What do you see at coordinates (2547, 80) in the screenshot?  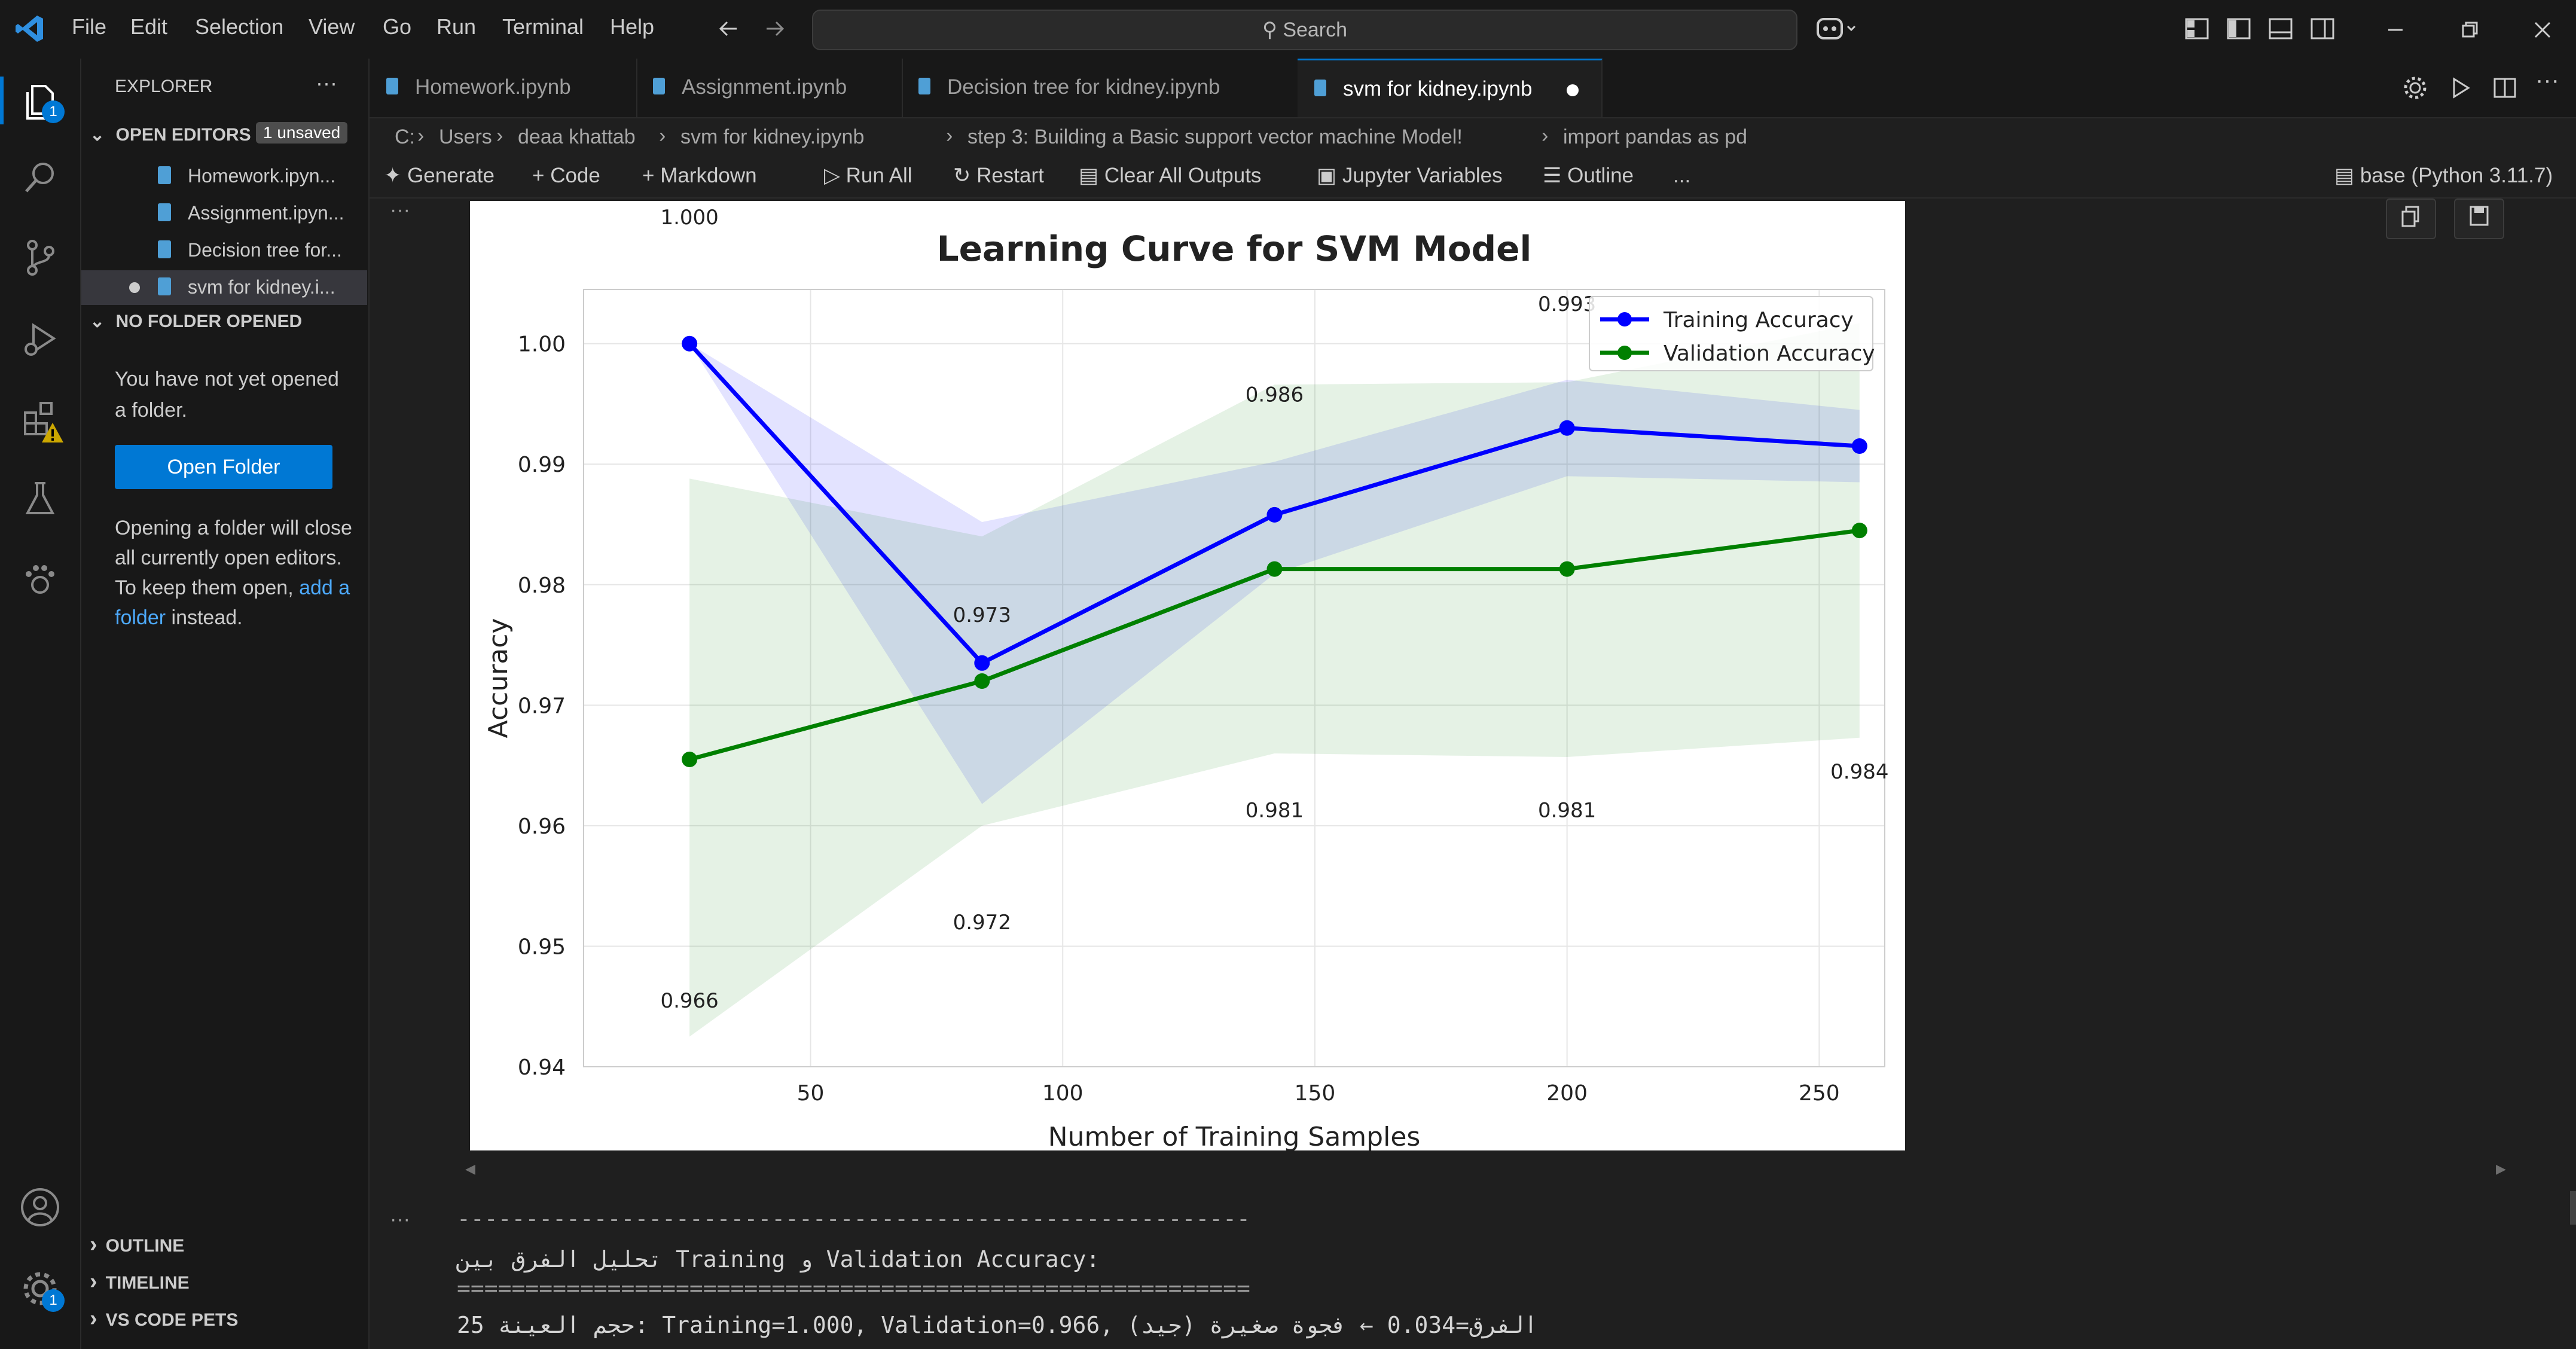 I see `editor-more-icon: ···` at bounding box center [2547, 80].